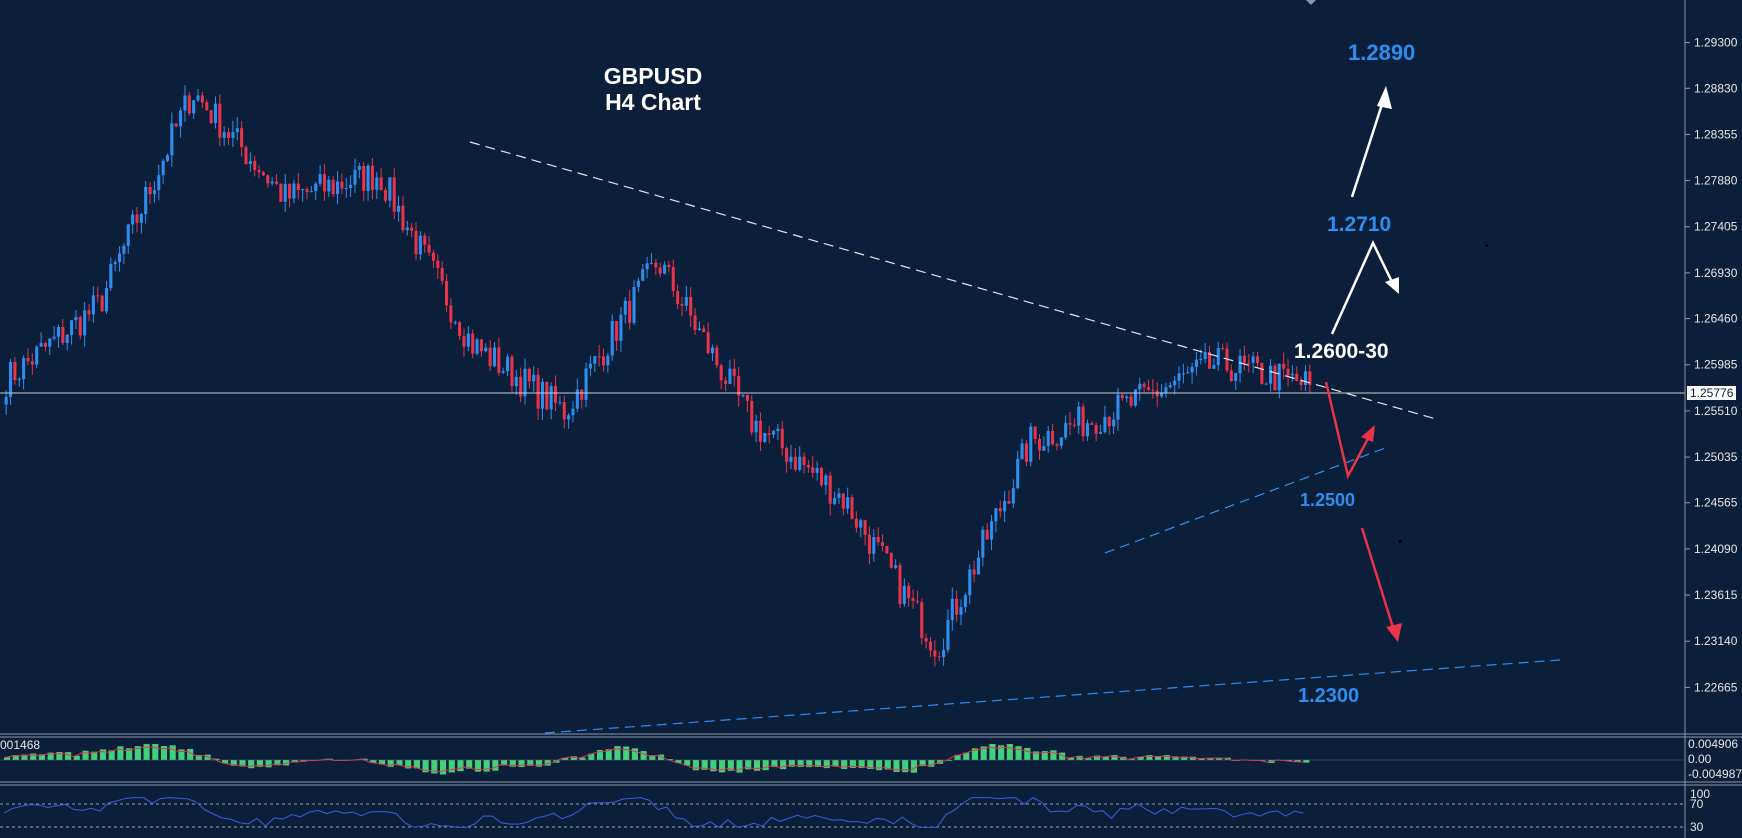 This screenshot has height=838, width=1742. Describe the element at coordinates (1700, 759) in the screenshot. I see `macd-axis-zero: 0.00` at that location.